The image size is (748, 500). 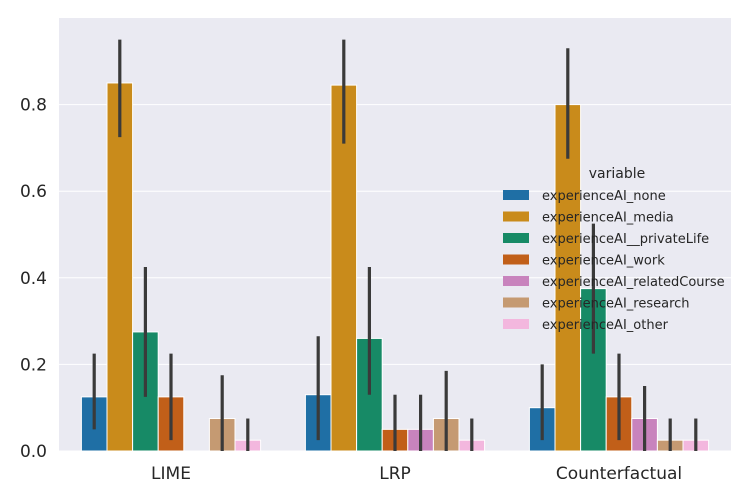 I want to click on legend-label: experienceAI__privateLife, so click(x=625, y=239).